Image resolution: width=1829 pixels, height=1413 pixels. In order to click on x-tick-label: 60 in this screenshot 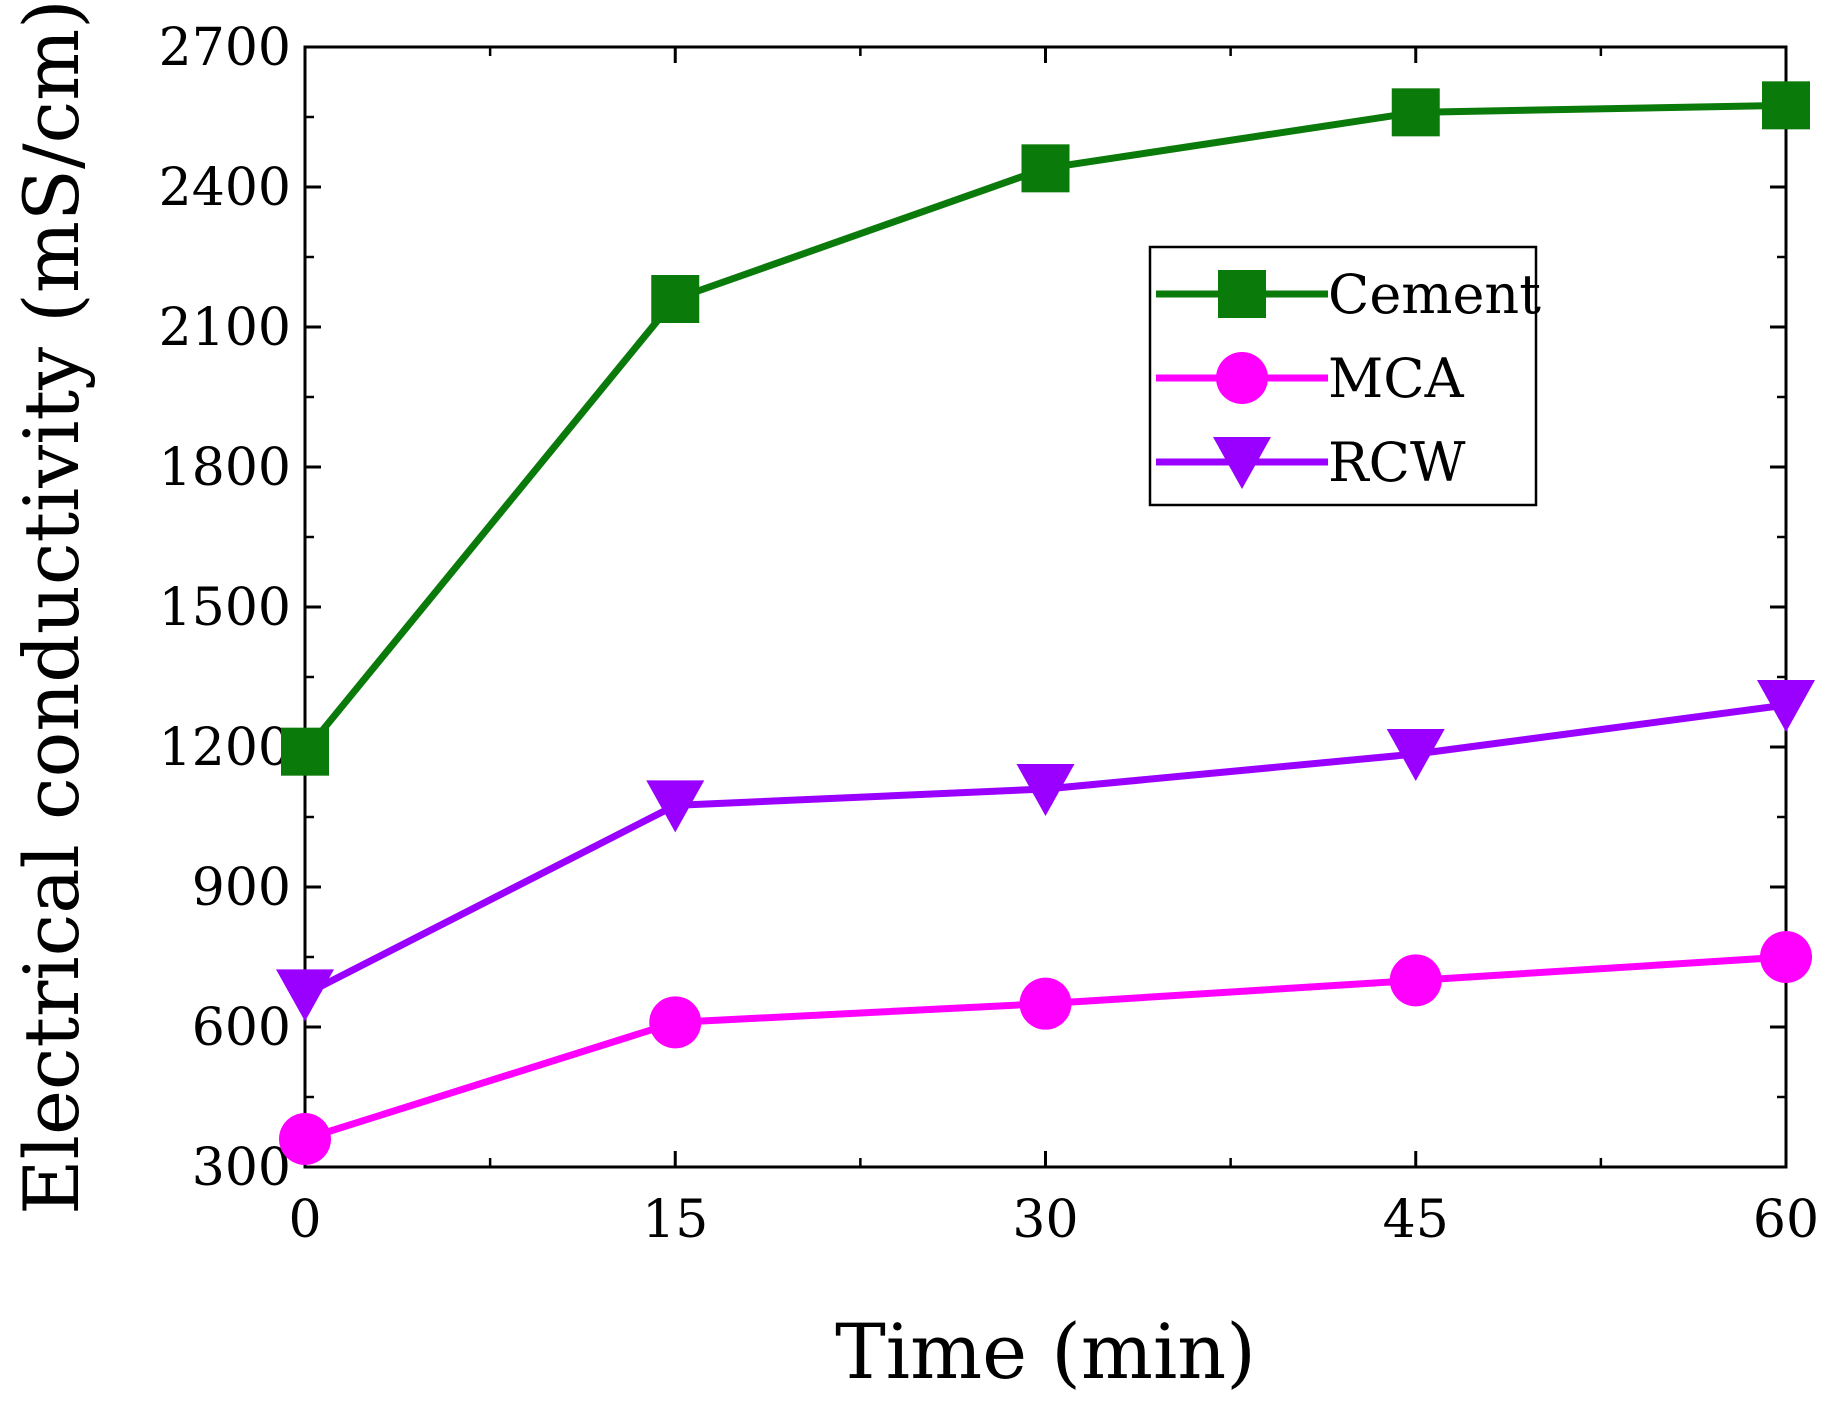, I will do `click(1786, 1220)`.